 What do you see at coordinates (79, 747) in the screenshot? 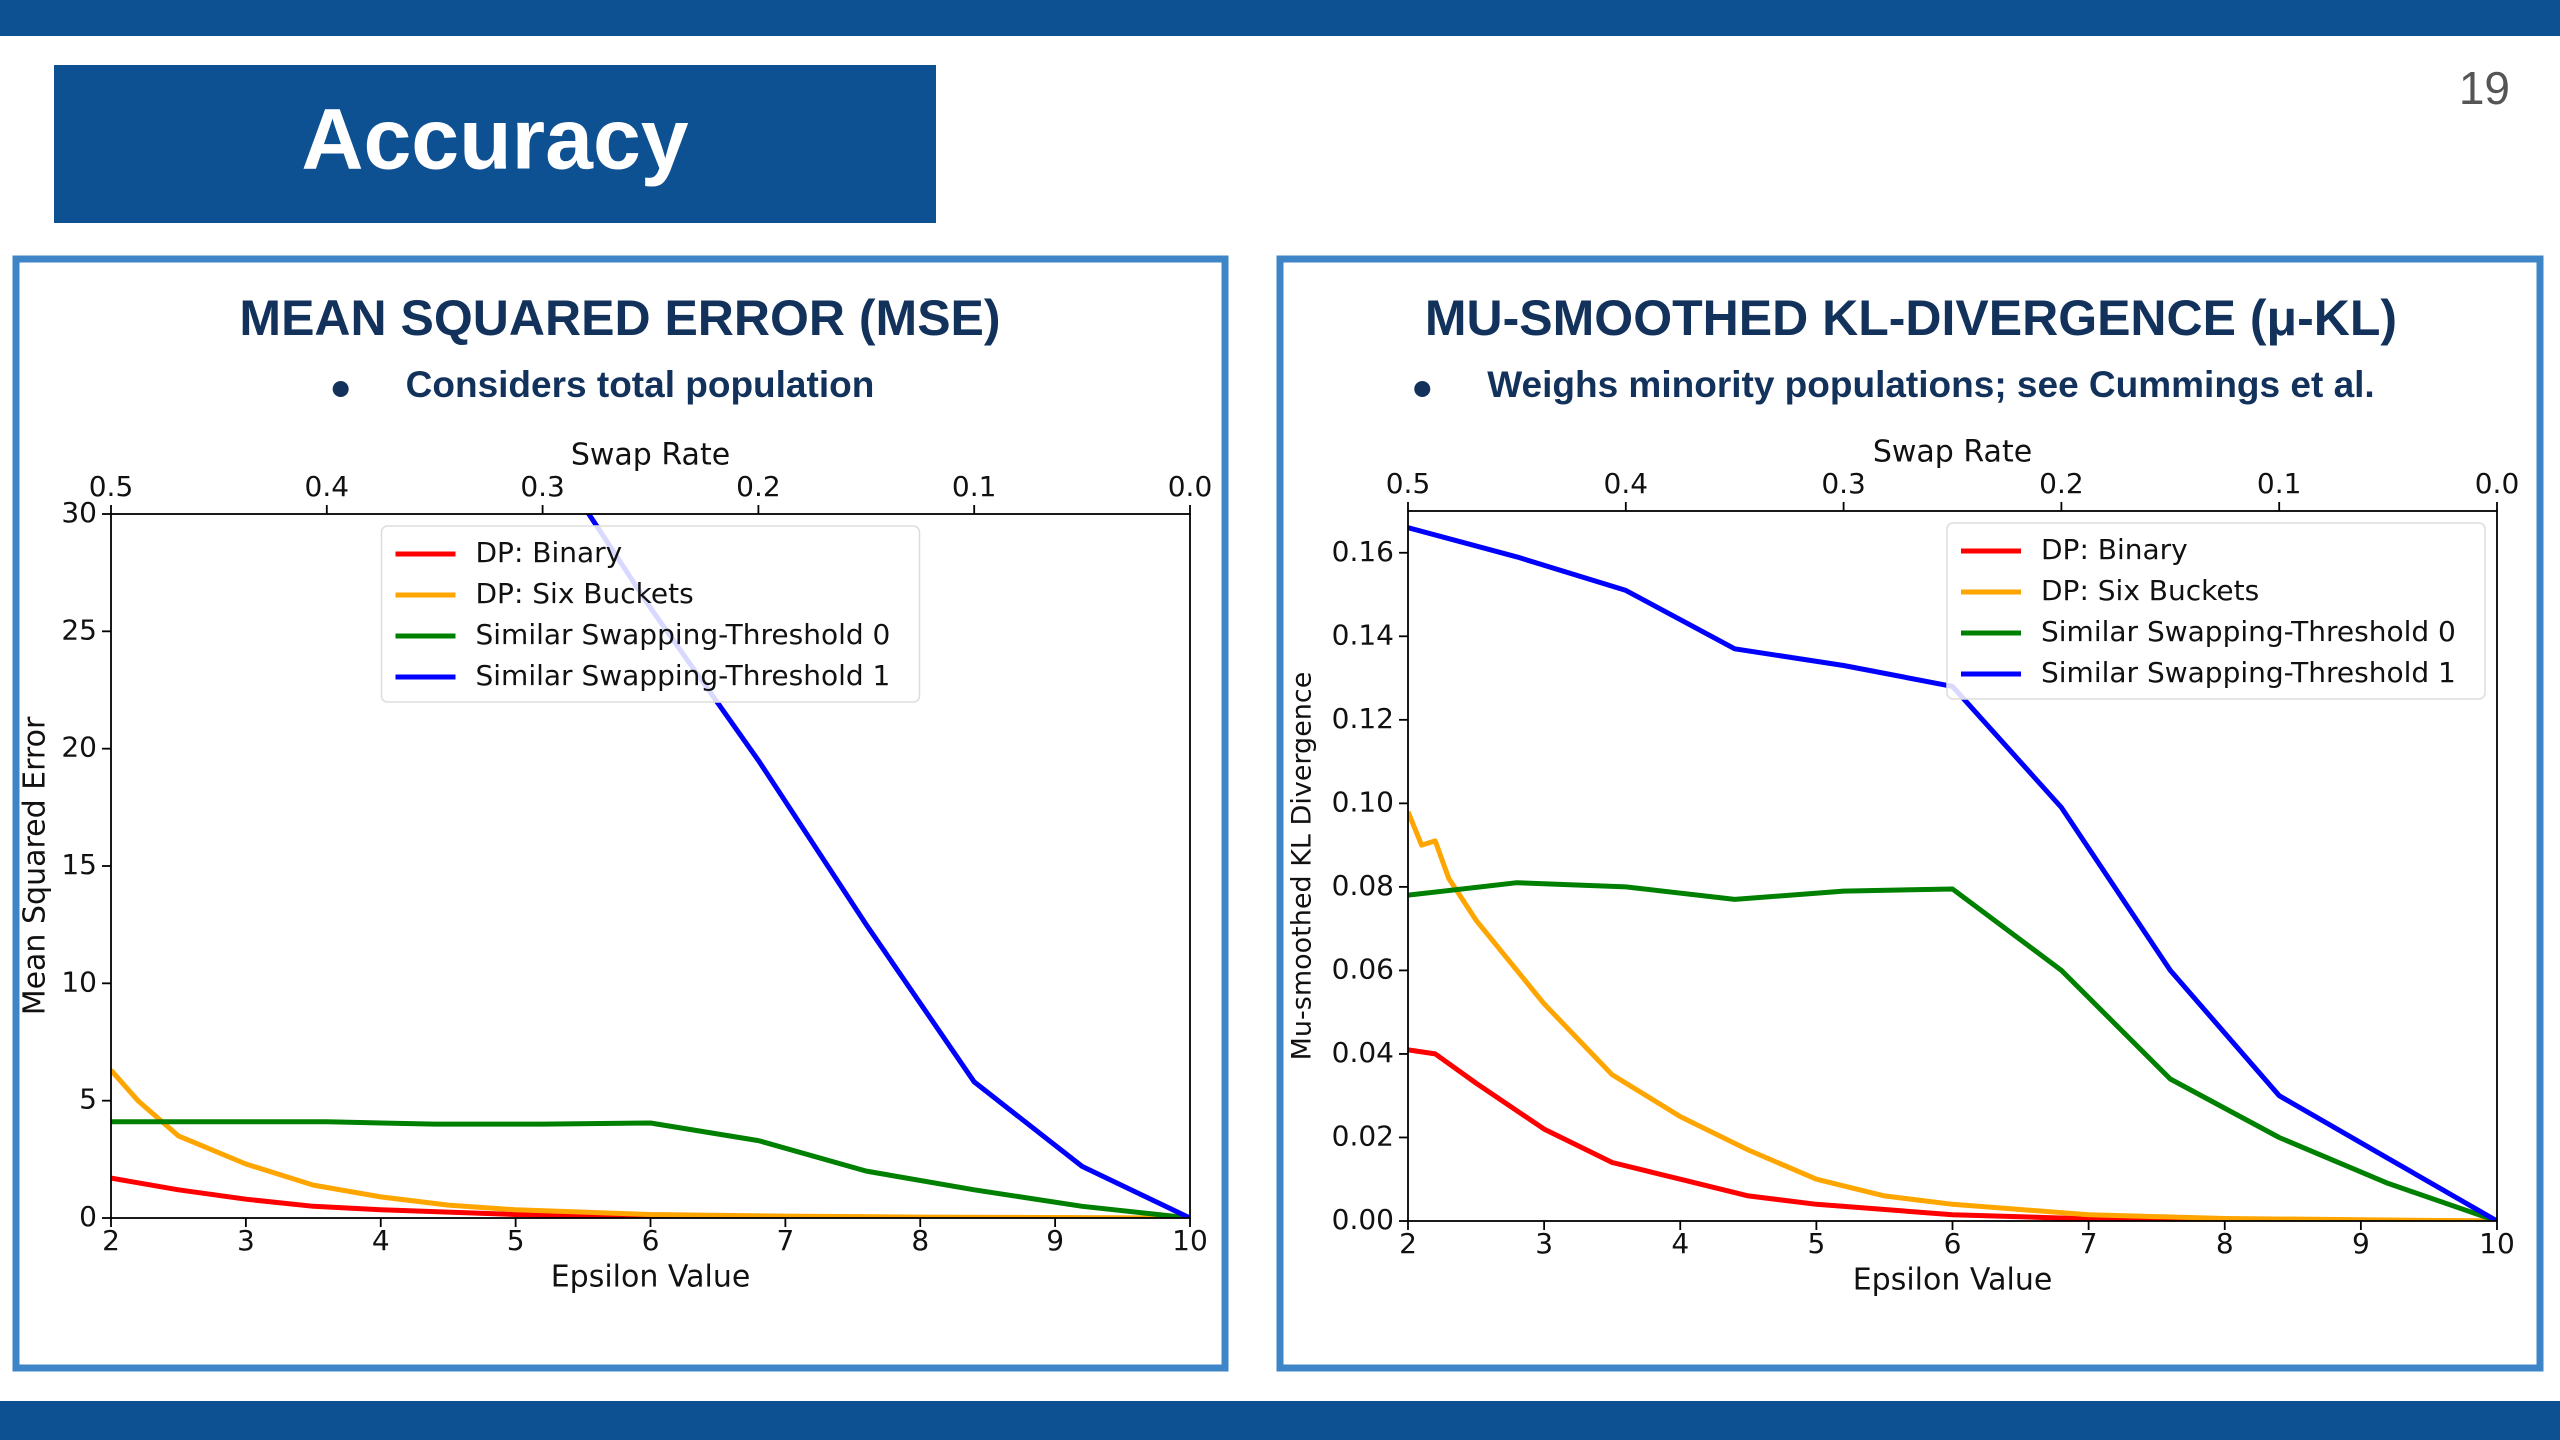
I see `y-tick-label: 20` at bounding box center [79, 747].